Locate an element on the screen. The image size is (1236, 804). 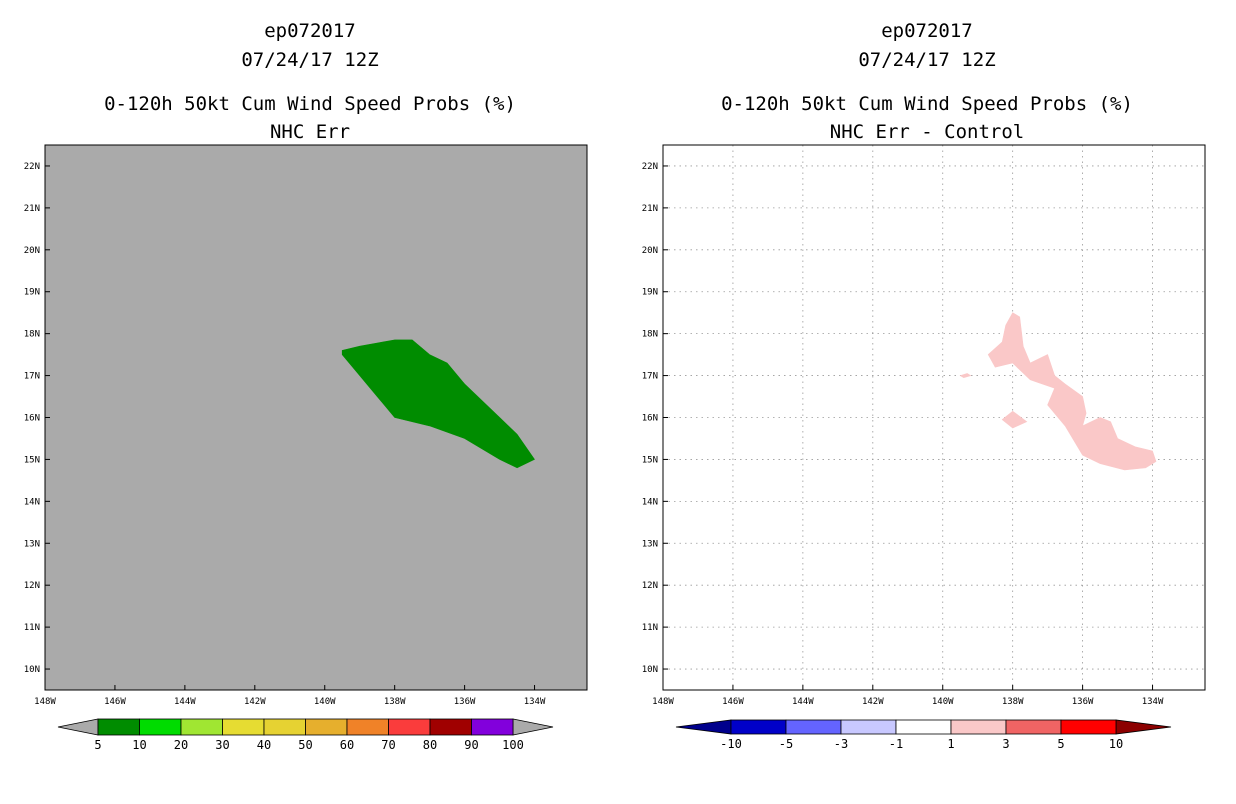
right-x-tick-label: 140W is located at coordinates (943, 702).